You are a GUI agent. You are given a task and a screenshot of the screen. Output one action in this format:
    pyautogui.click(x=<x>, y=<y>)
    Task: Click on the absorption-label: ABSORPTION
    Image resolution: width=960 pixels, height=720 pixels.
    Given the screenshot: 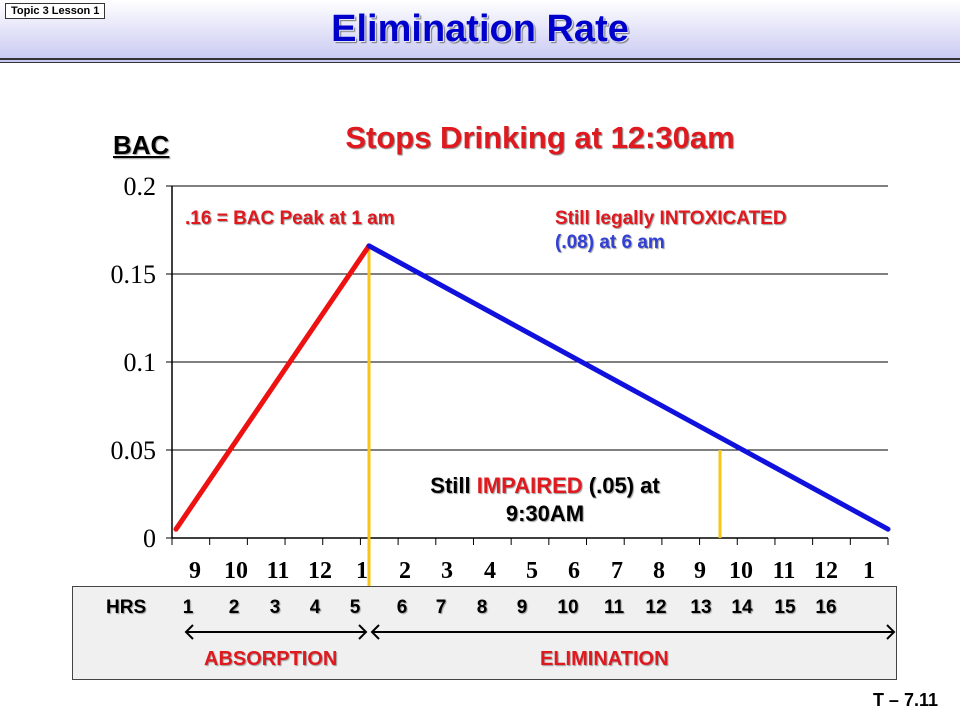 What is the action you would take?
    pyautogui.click(x=271, y=659)
    